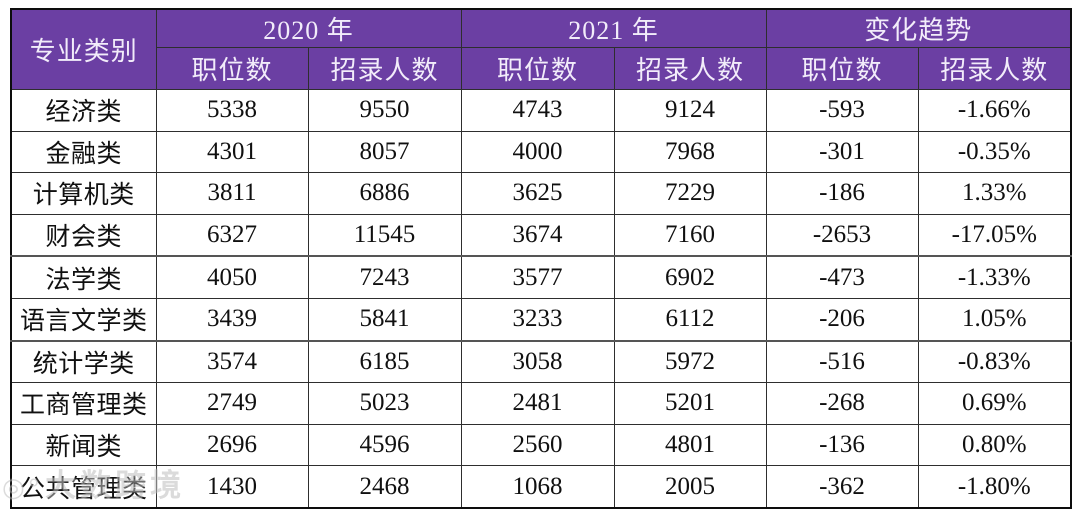  Describe the element at coordinates (537, 110) in the screenshot. I see `value-cell: 4743` at that location.